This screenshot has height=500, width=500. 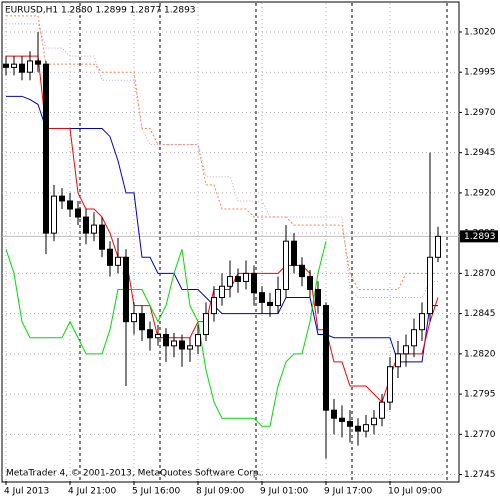 What do you see at coordinates (480, 475) in the screenshot?
I see `y-tick-label: 1.2745` at bounding box center [480, 475].